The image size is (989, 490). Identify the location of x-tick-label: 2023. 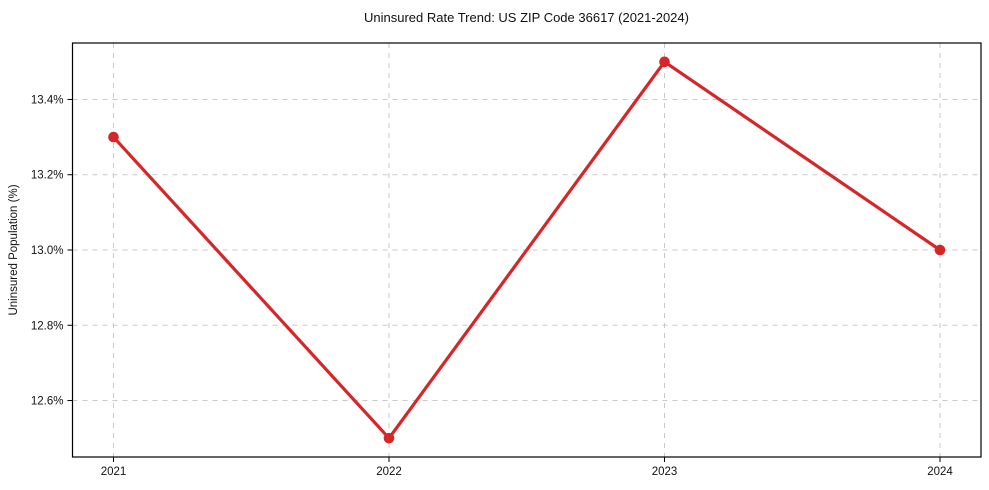
(665, 472).